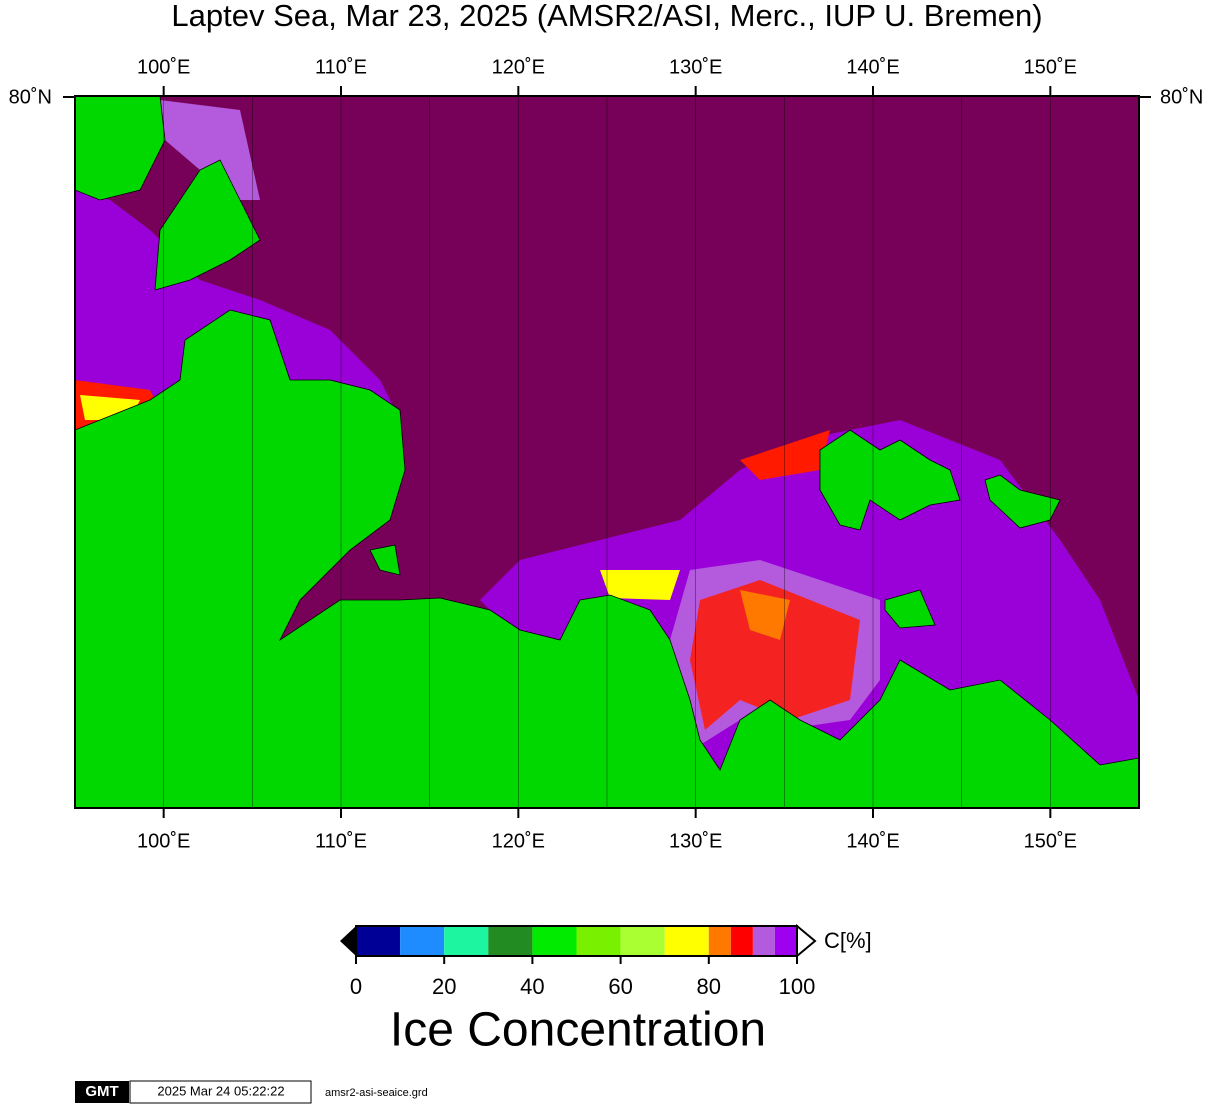  I want to click on colorbar: 0 20 40 60 80 100, so click(578, 961).